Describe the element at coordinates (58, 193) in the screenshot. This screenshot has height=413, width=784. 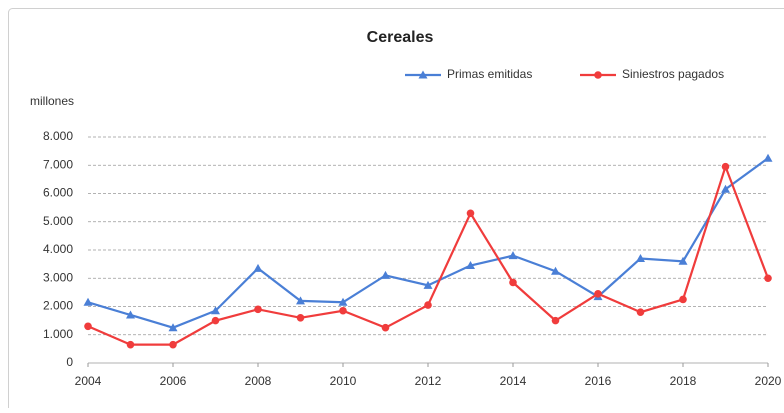
I see `y-tick-label: 6.000` at that location.